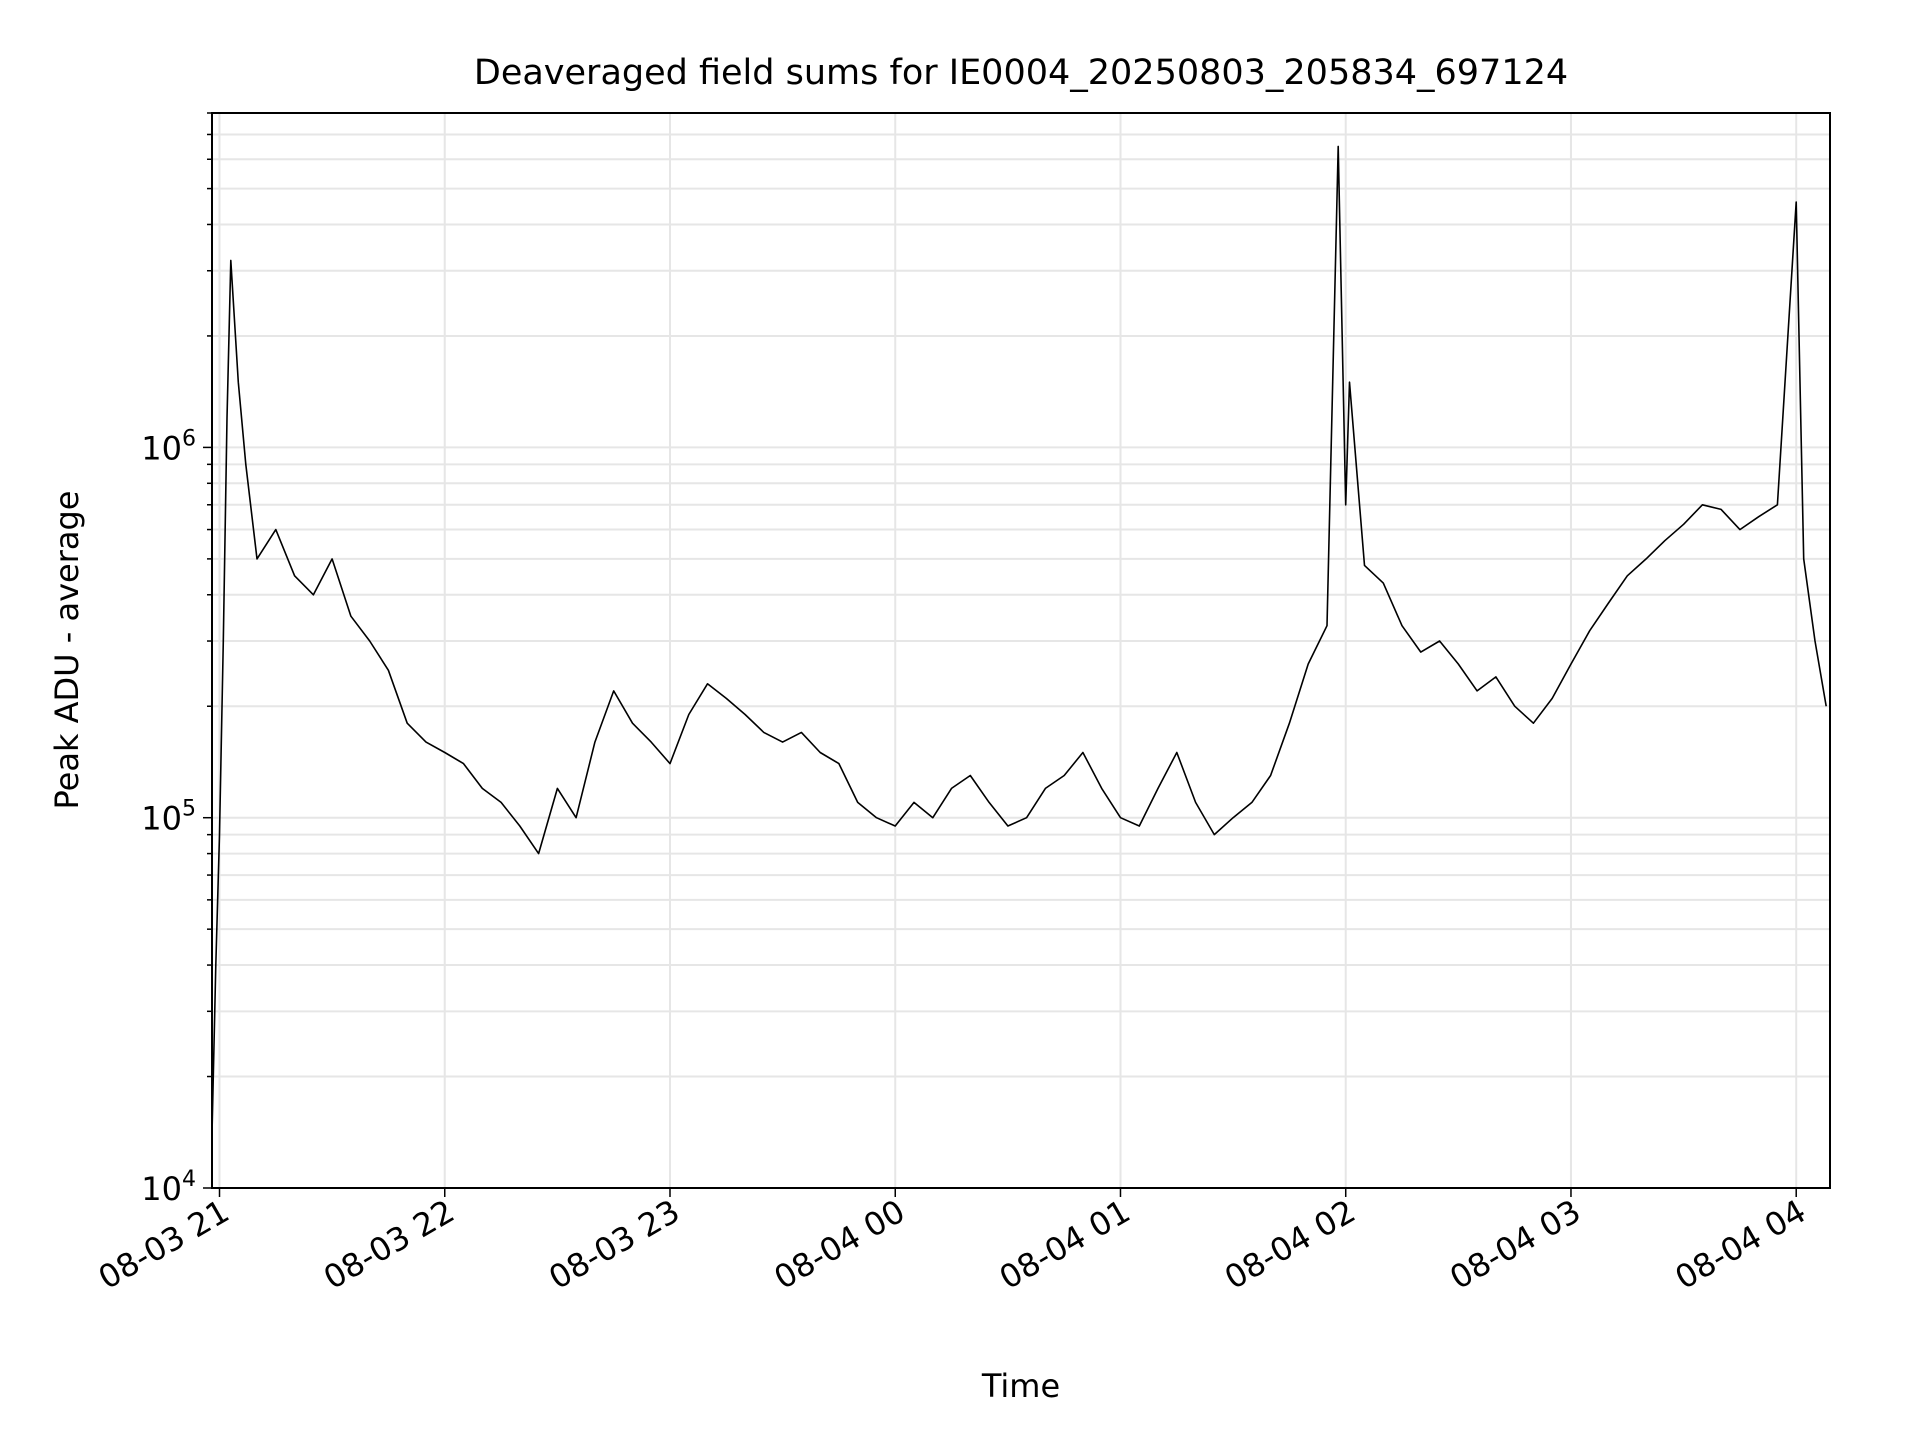  I want to click on y-axis-label: Peak ADU - average, so click(67, 650).